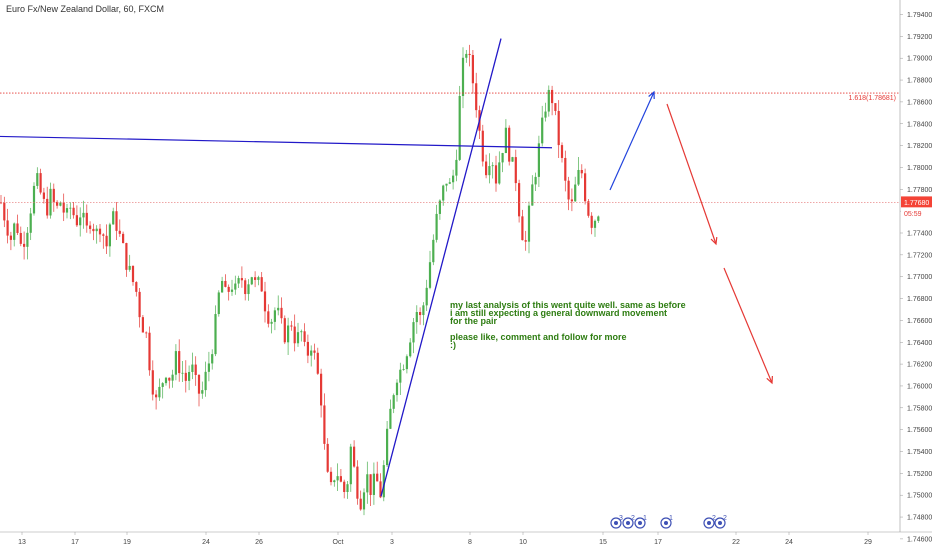 This screenshot has width=932, height=550. What do you see at coordinates (736, 542) in the screenshot?
I see `x-tick-label: 22` at bounding box center [736, 542].